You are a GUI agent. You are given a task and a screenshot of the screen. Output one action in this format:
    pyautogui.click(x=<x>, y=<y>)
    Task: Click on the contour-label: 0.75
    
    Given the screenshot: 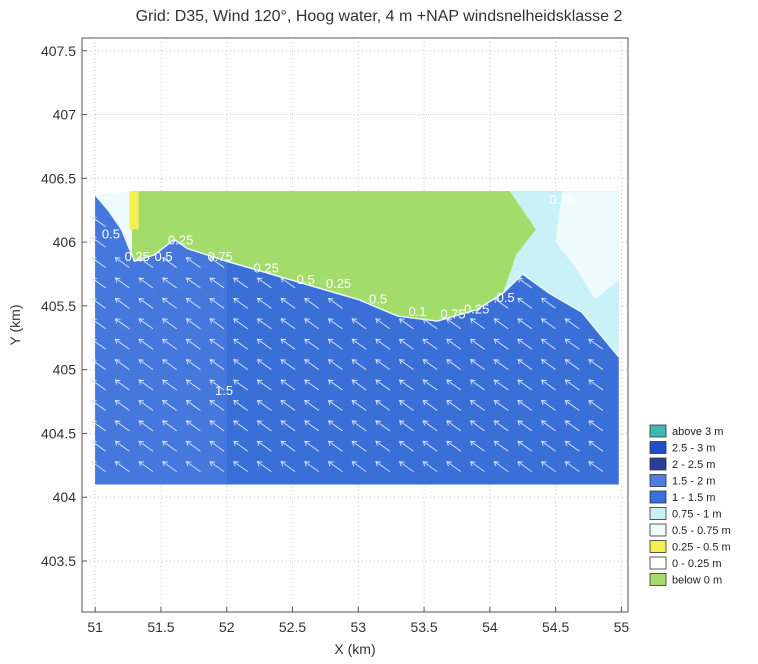 What is the action you would take?
    pyautogui.click(x=452, y=314)
    